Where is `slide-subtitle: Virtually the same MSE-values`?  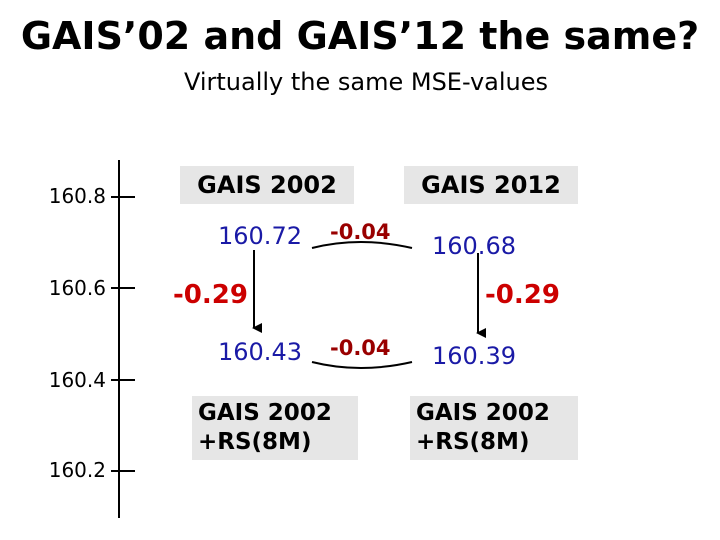 slide-subtitle: Virtually the same MSE-values is located at coordinates (366, 82).